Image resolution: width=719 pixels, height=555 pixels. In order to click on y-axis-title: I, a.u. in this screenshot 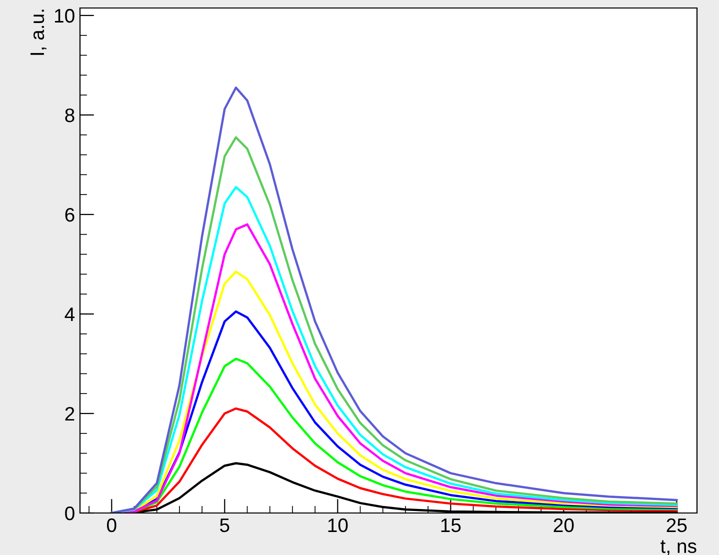, I will do `click(38, 32)`.